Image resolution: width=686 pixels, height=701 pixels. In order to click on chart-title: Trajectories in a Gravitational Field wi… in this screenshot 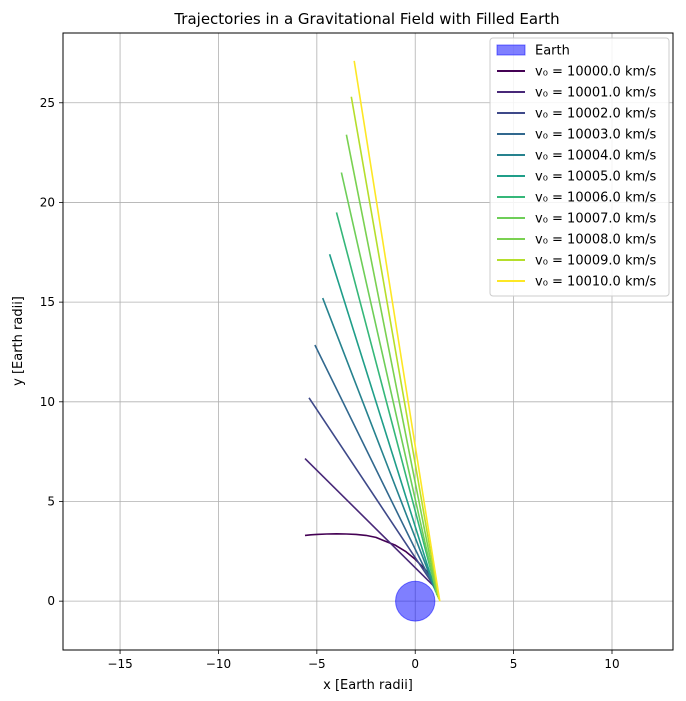, I will do `click(366, 19)`.